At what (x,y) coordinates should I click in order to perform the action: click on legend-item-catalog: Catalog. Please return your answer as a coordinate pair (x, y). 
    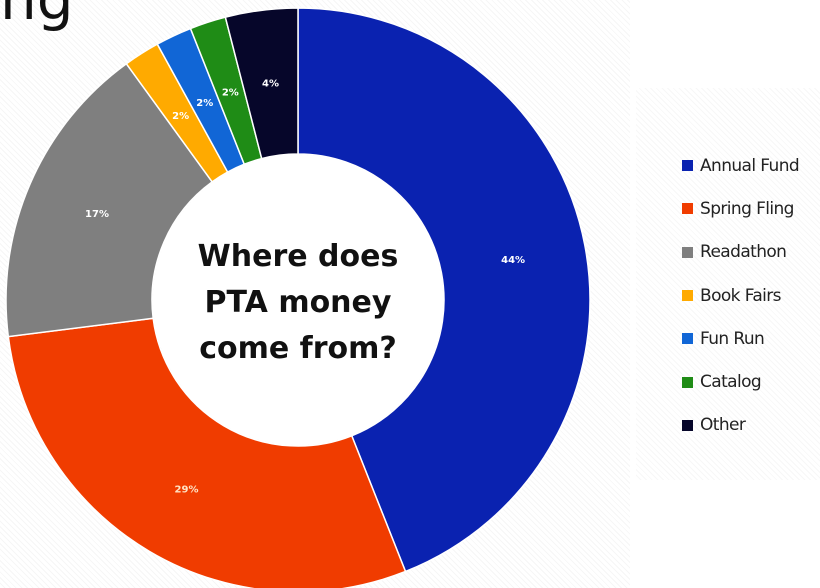
    Looking at the image, I should click on (740, 381).